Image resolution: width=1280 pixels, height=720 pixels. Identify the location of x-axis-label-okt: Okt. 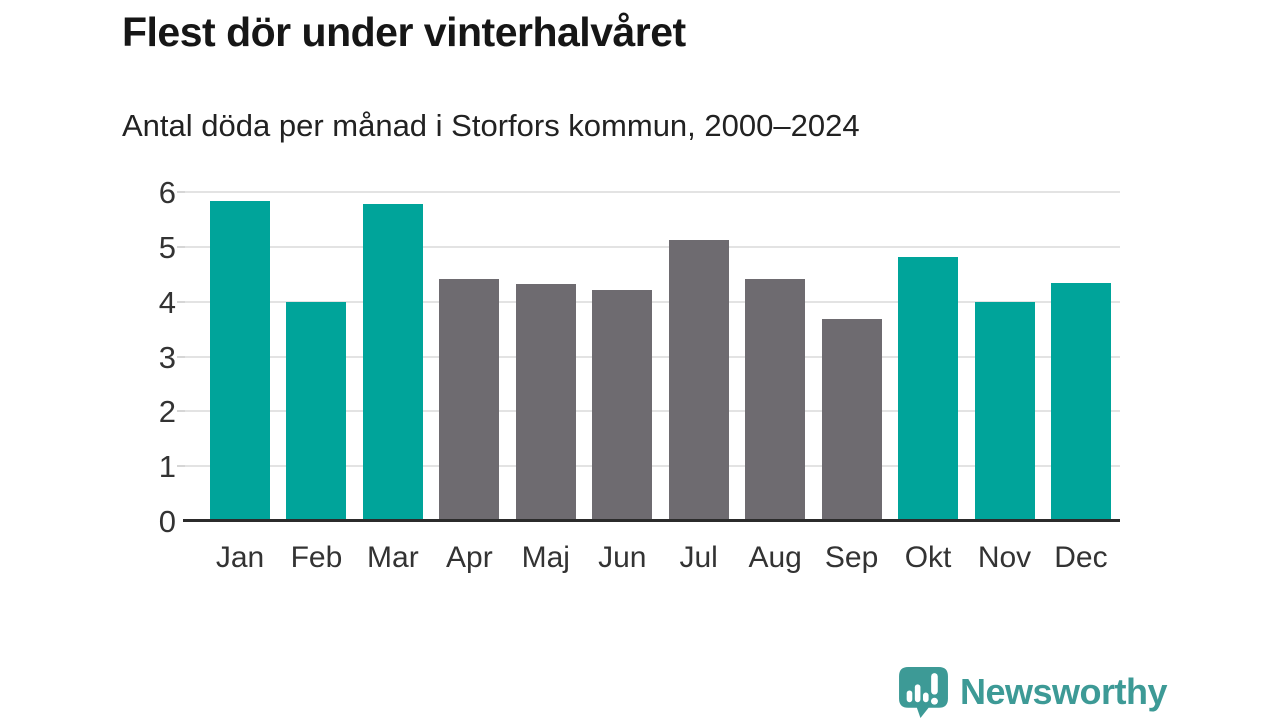
(928, 557).